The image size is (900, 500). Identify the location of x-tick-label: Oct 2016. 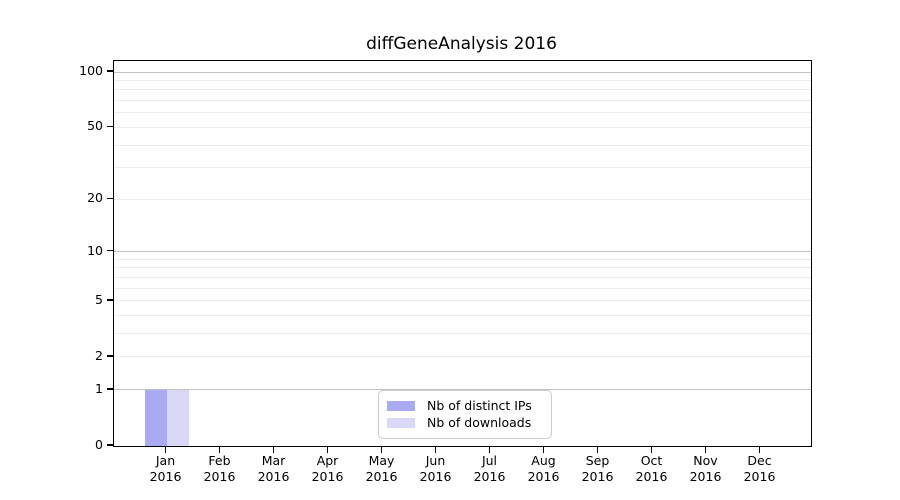
(652, 469).